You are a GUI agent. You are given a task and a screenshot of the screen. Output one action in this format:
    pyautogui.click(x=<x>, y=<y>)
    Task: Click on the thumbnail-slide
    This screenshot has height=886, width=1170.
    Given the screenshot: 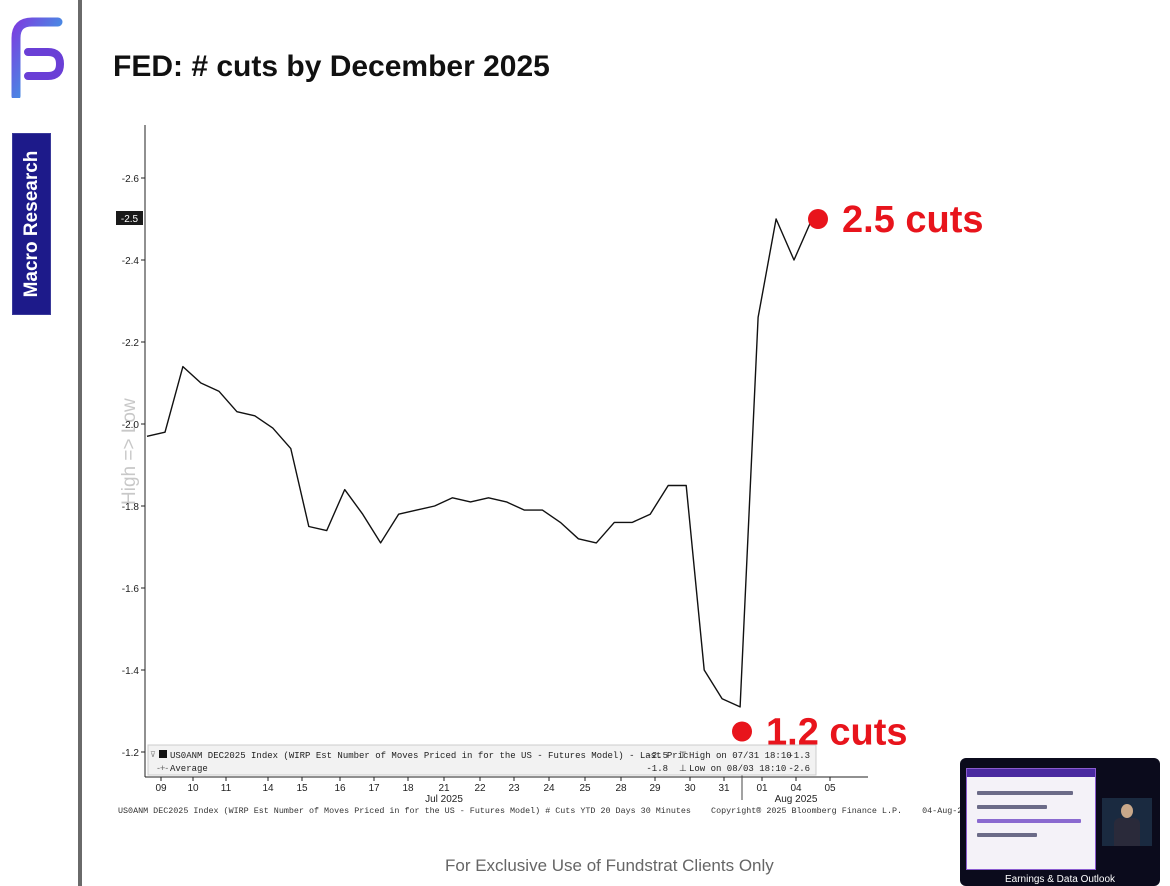 What is the action you would take?
    pyautogui.click(x=1031, y=819)
    